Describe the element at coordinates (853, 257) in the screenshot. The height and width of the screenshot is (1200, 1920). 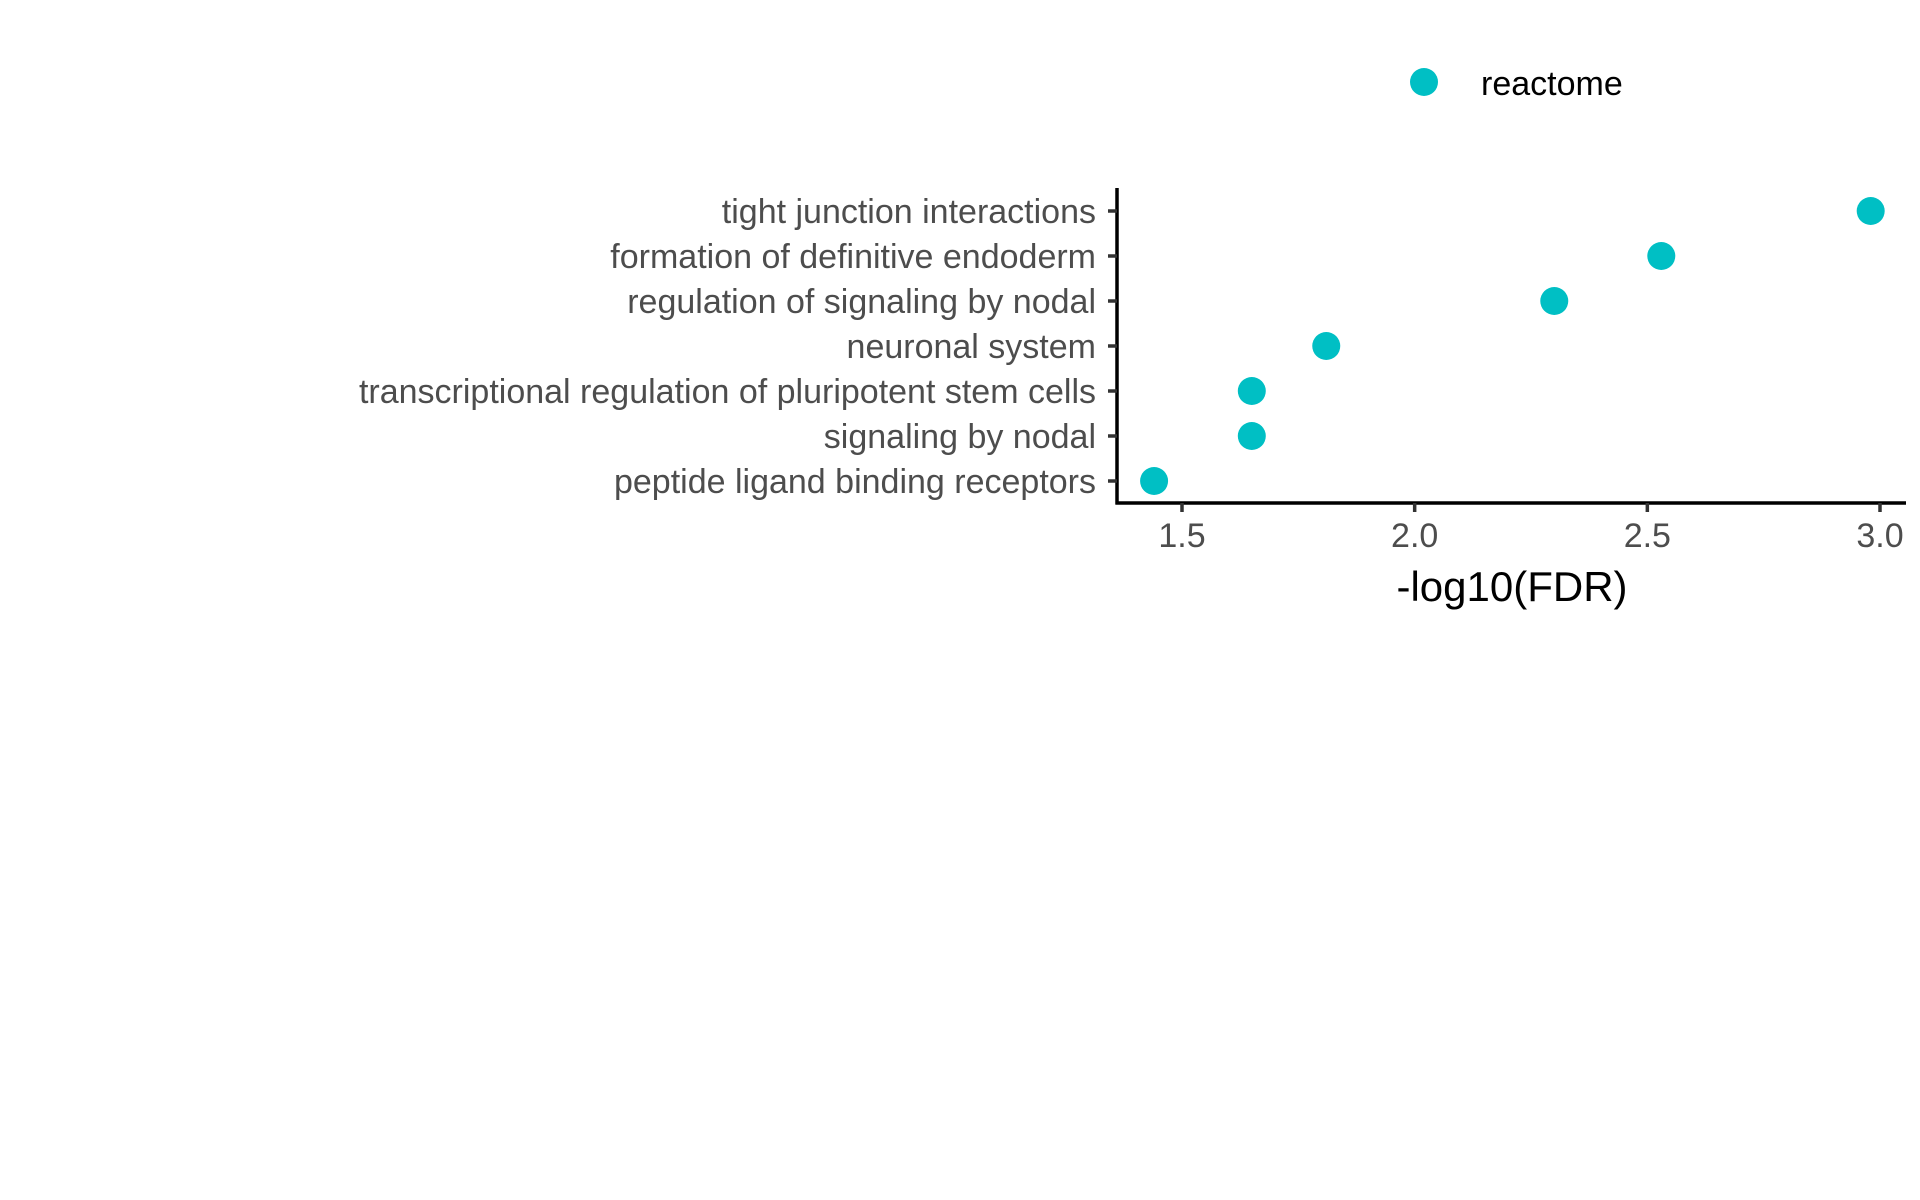
I see `y-tick-label: formation of definitive endoderm` at that location.